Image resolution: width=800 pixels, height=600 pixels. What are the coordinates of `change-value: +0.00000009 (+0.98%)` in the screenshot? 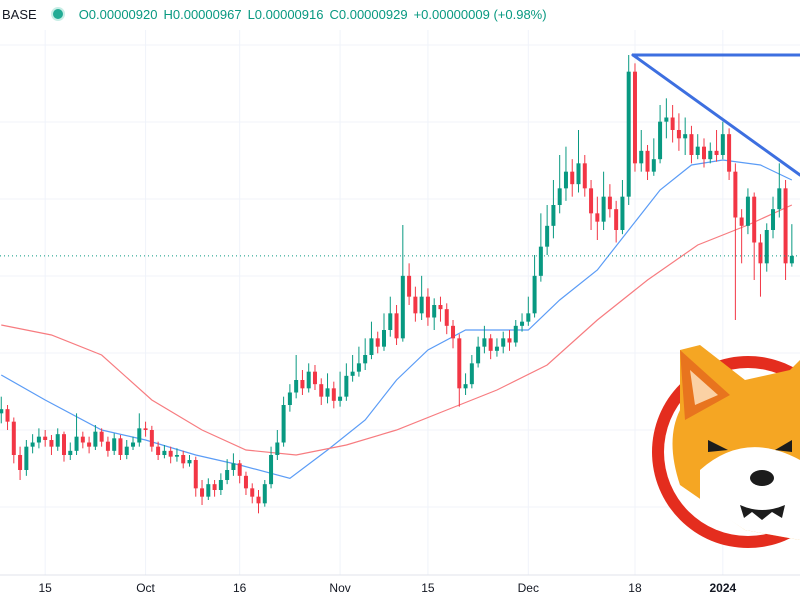 It's located at (480, 14).